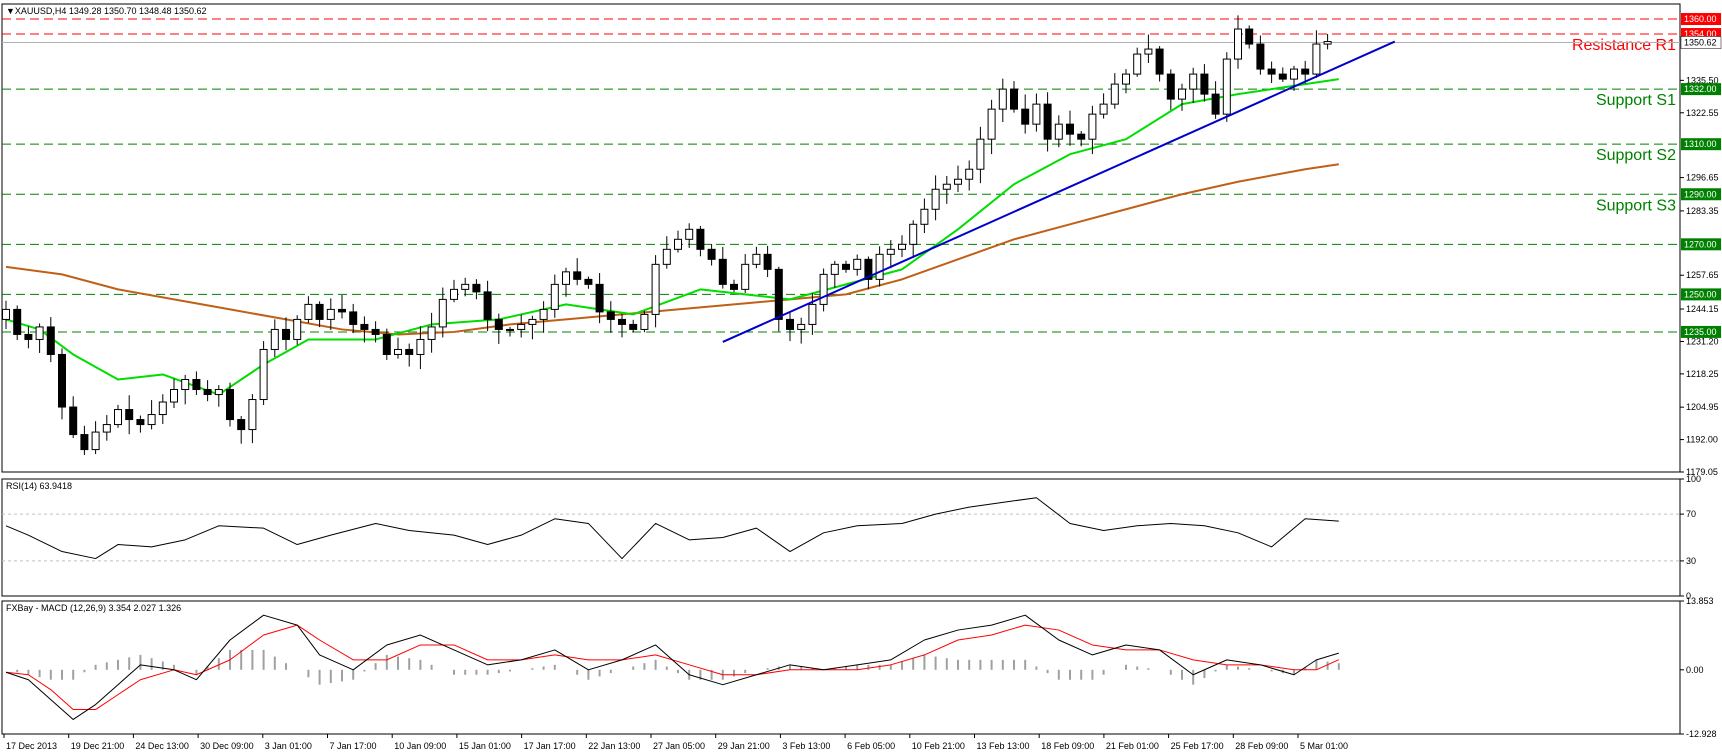  Describe the element at coordinates (938, 746) in the screenshot. I see `x-tick-label: 10 Feb 21:00` at that location.